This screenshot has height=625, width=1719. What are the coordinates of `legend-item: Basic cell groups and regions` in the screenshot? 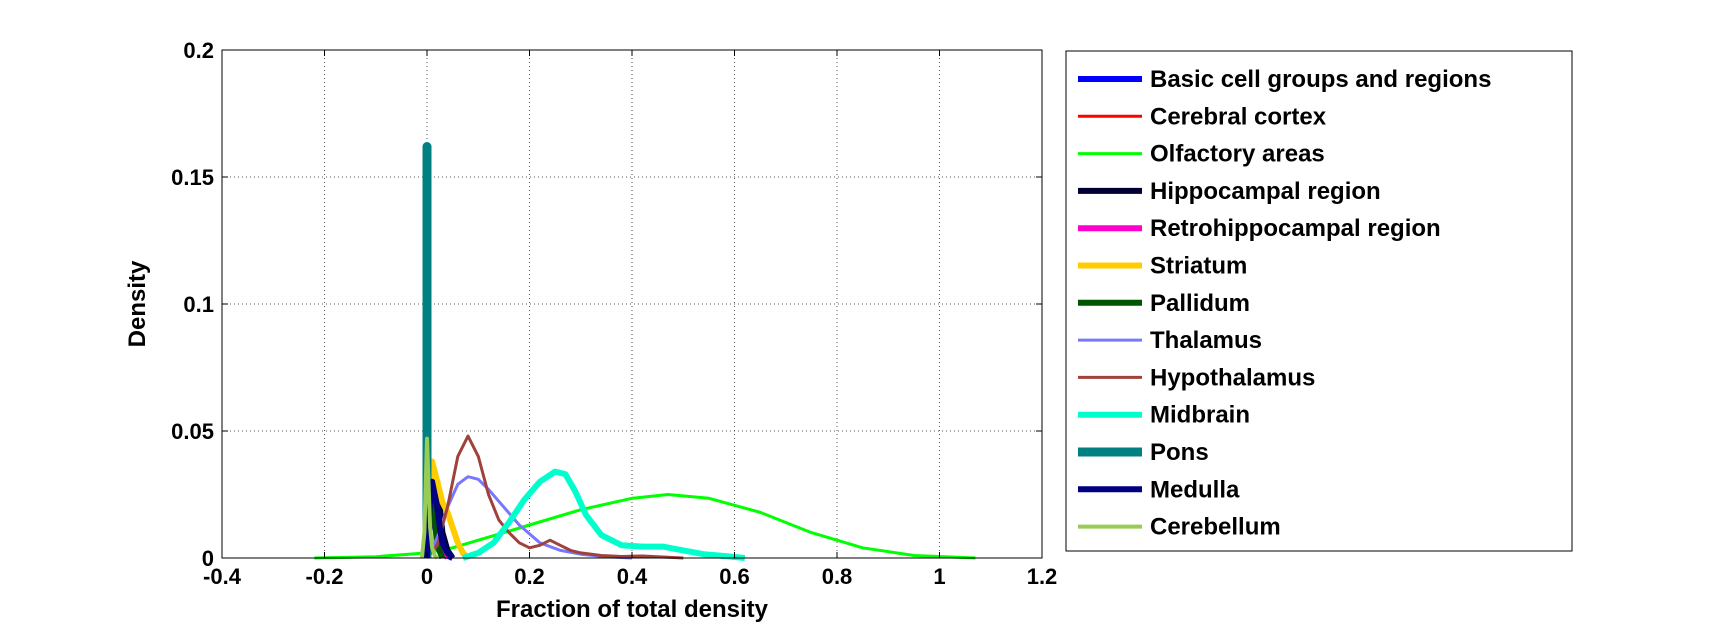 It's located at (1284, 79).